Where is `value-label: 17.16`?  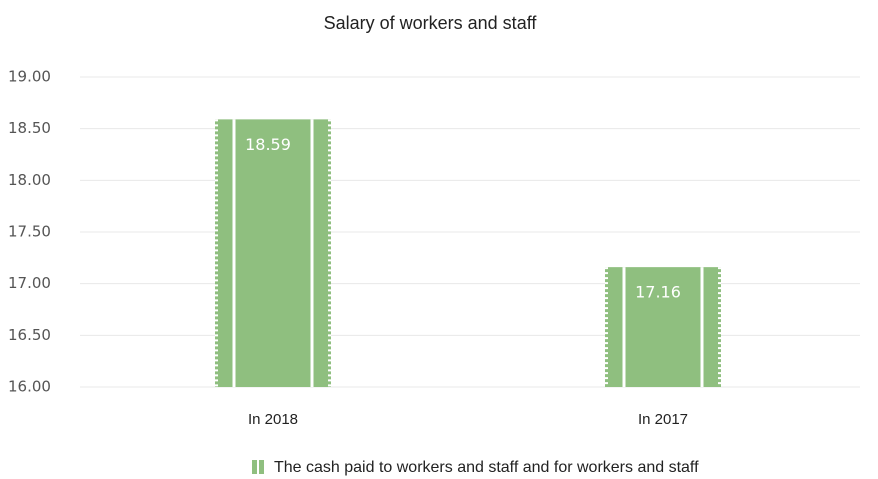
value-label: 17.16 is located at coordinates (658, 292).